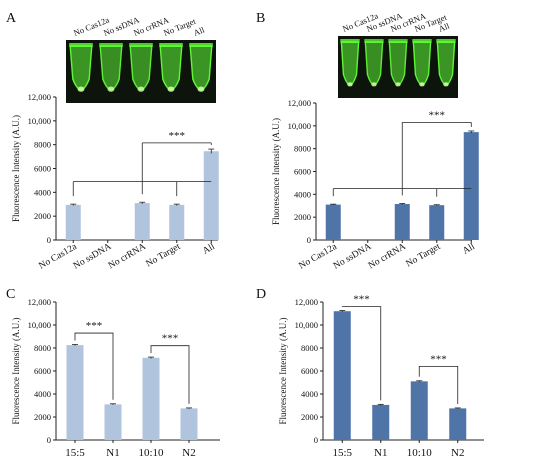 The height and width of the screenshot is (469, 550). What do you see at coordinates (11, 18) in the screenshot?
I see `panel-letter-a: A` at bounding box center [11, 18].